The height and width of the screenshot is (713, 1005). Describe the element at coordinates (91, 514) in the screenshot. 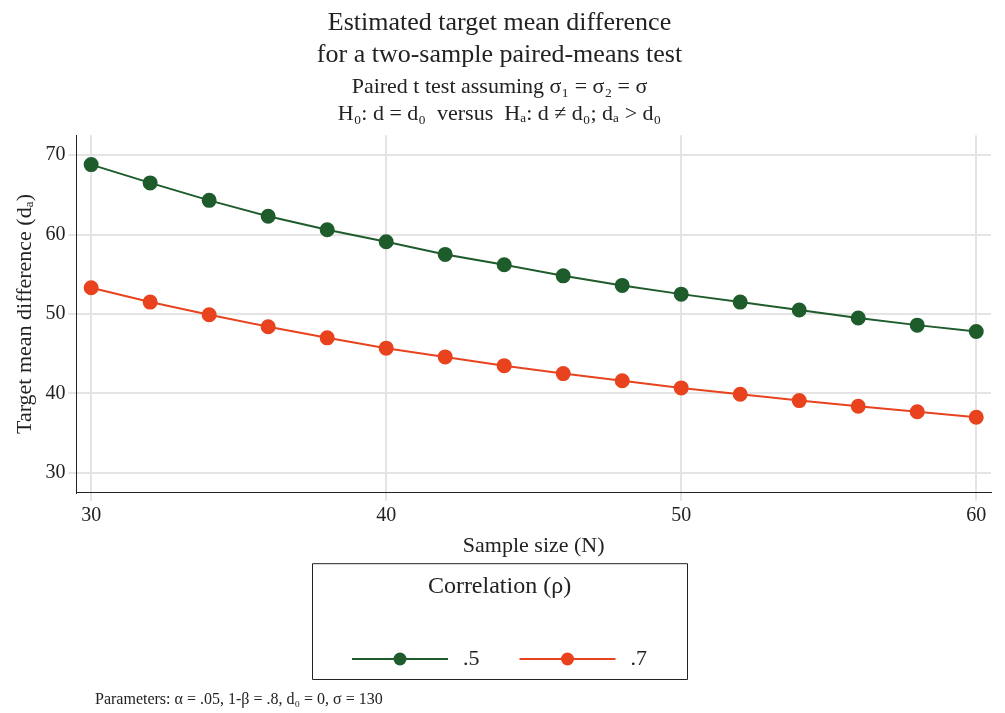

I see `x-tick-label: 30` at that location.